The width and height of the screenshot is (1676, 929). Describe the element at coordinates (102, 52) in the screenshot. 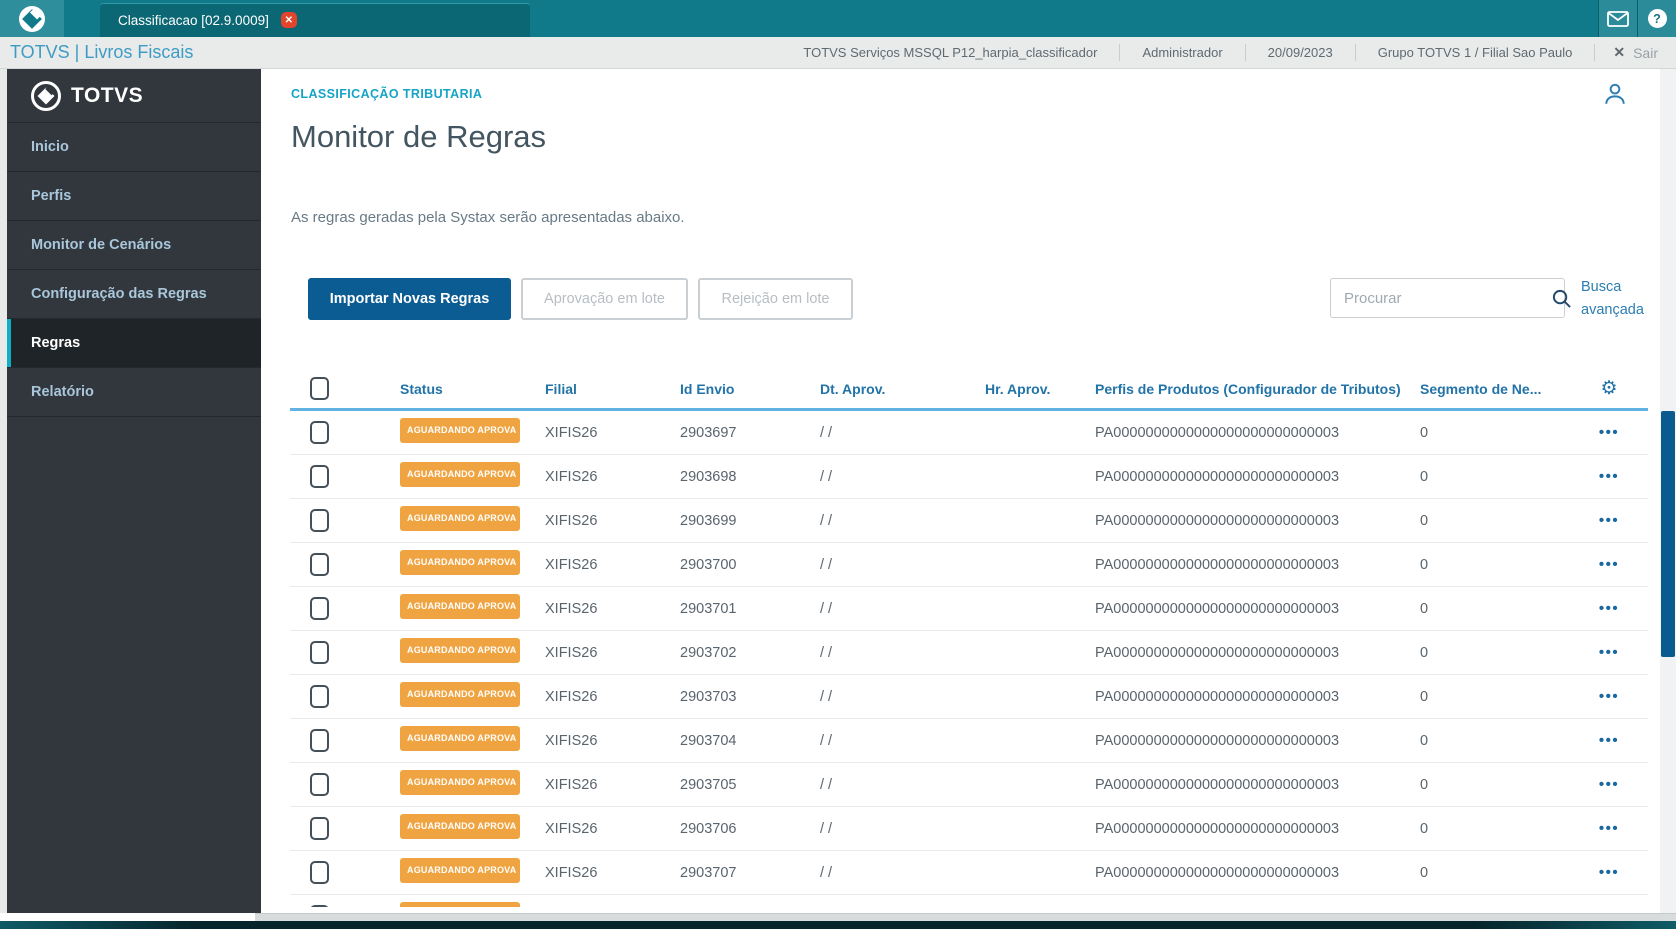

I see `brand-title: TOTVS | Livros Fiscais` at that location.